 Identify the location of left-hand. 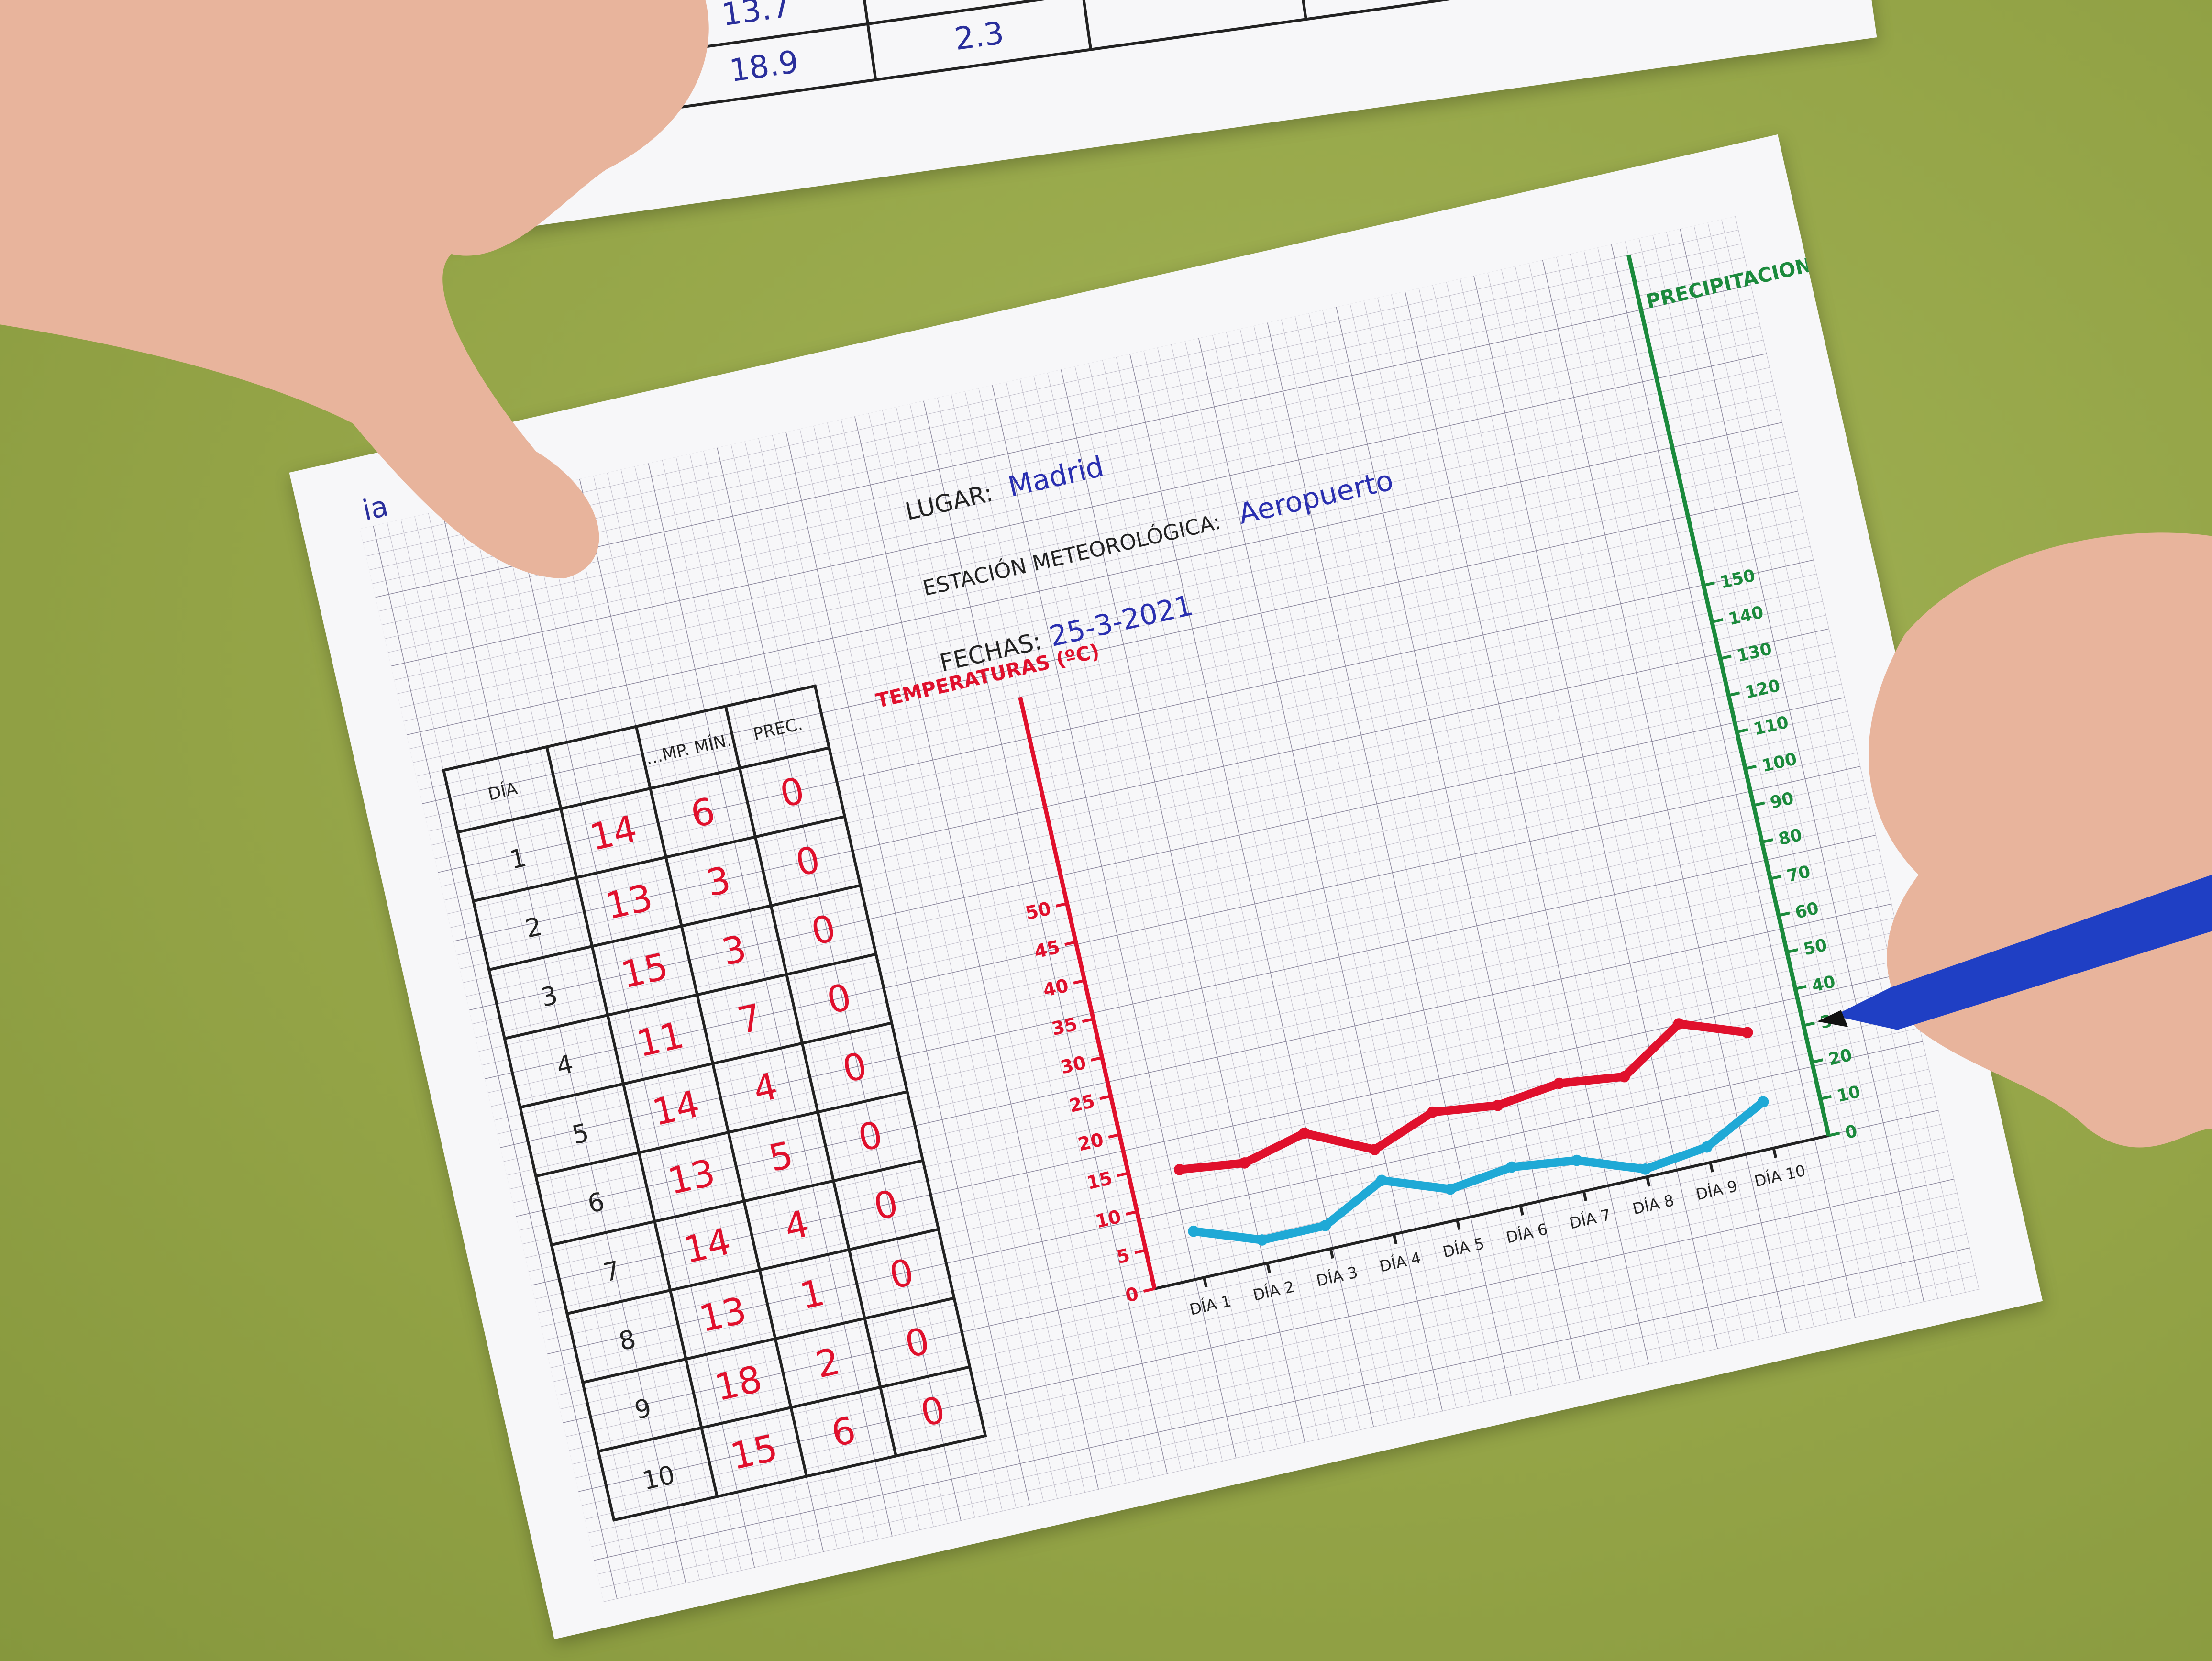
(354, 289).